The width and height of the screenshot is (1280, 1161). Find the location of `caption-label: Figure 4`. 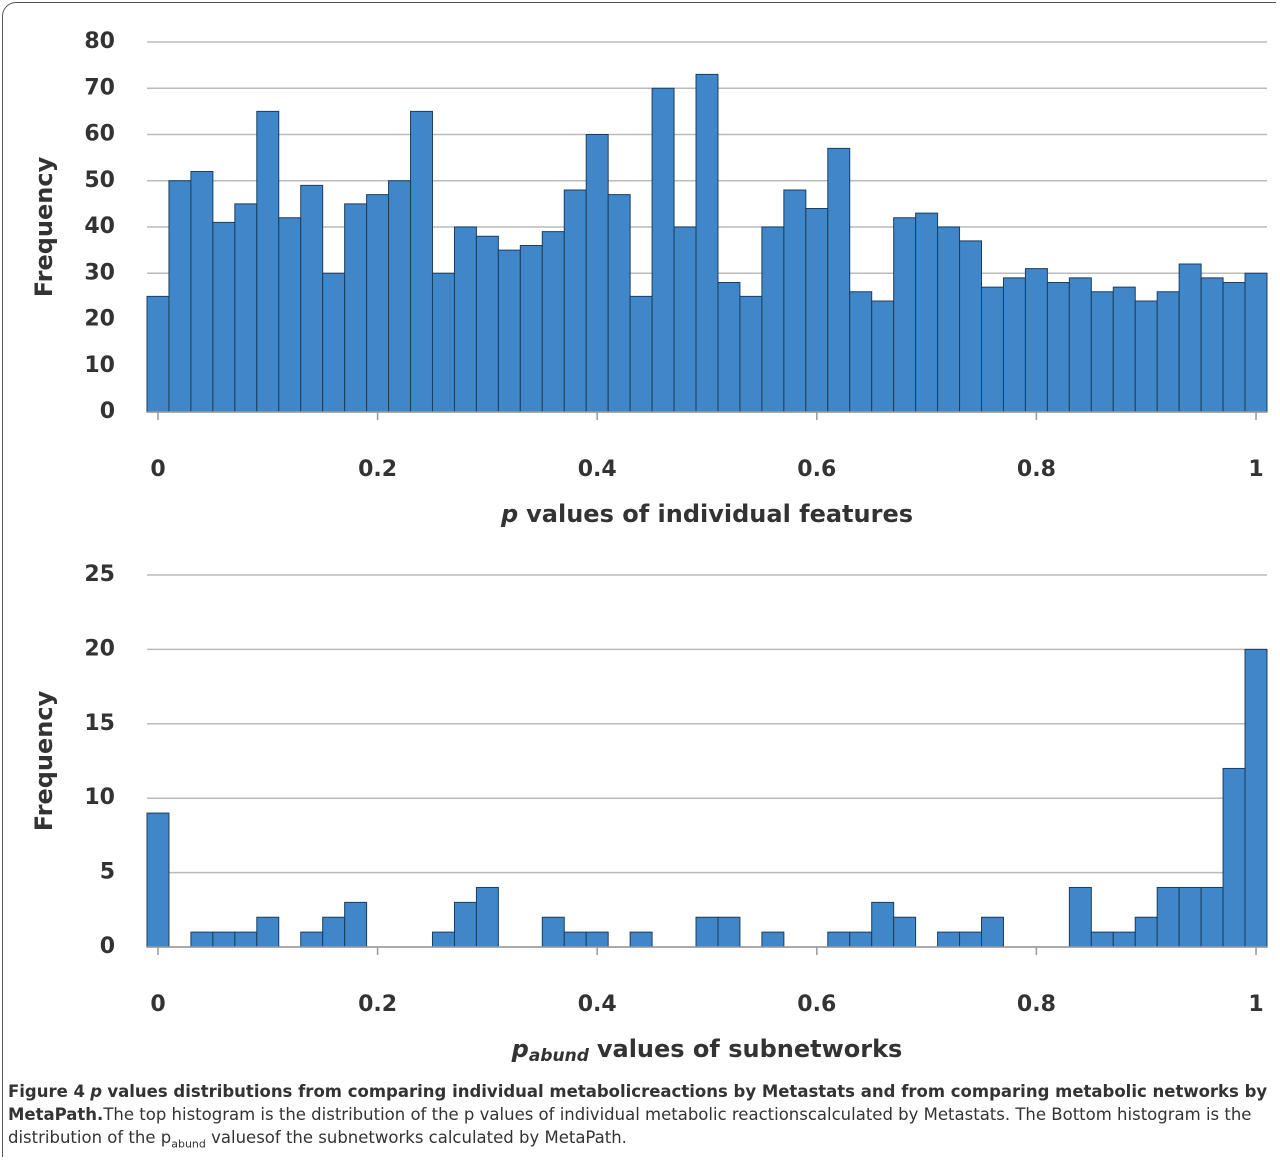

caption-label: Figure 4 is located at coordinates (47, 1091).